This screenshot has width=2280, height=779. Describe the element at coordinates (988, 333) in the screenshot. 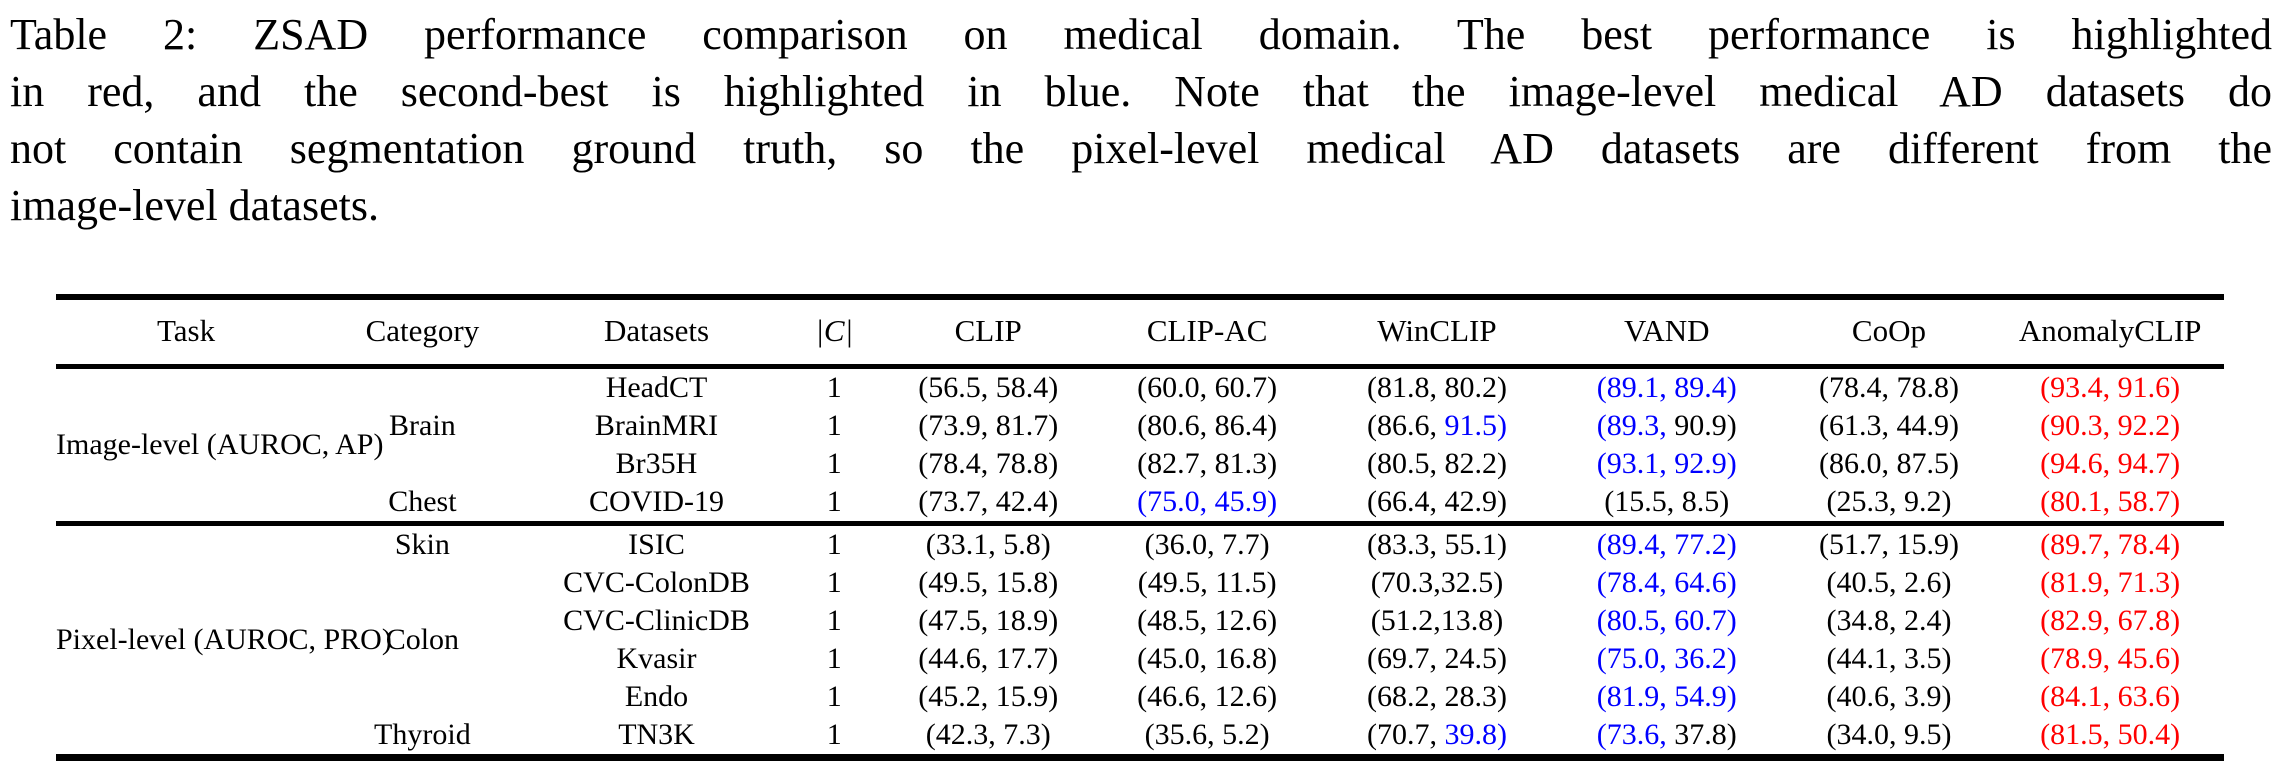

I see `column-header-clip: CLIP` at that location.